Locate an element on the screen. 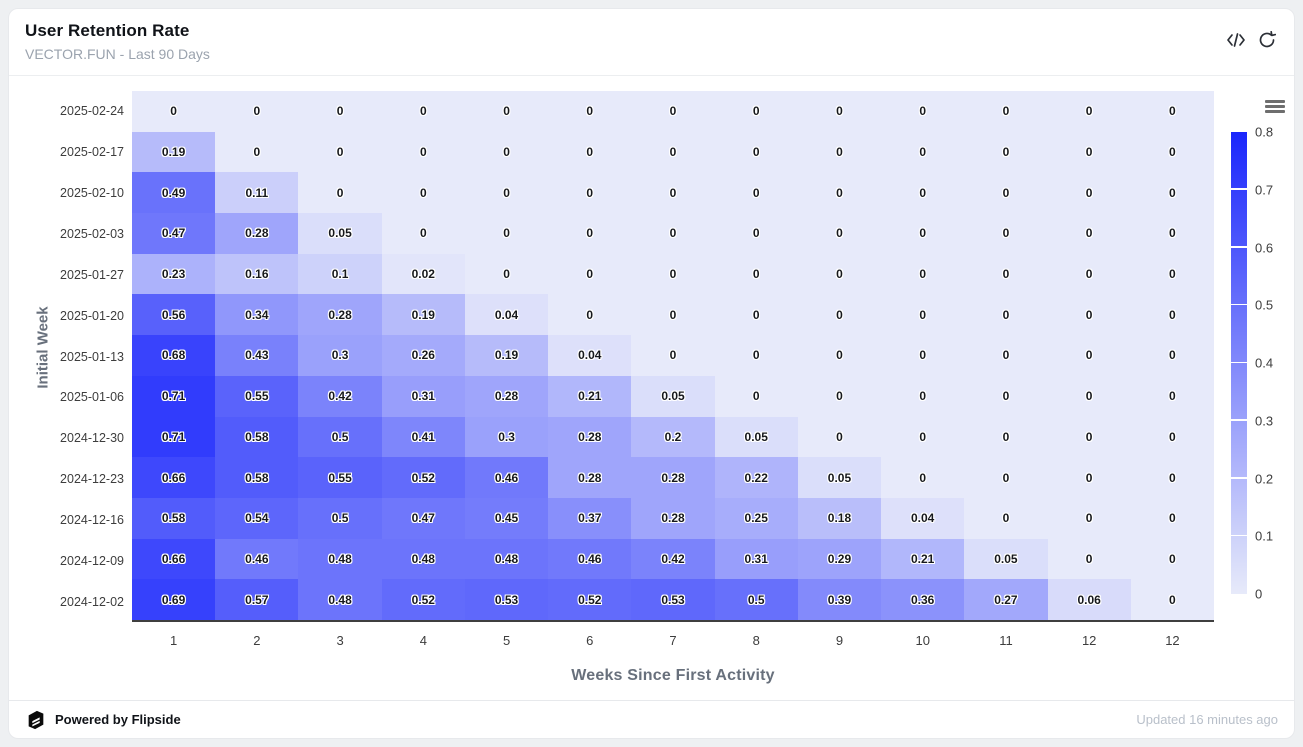 This screenshot has width=1303, height=747. heatmap-cell: 0.19 is located at coordinates (506, 355).